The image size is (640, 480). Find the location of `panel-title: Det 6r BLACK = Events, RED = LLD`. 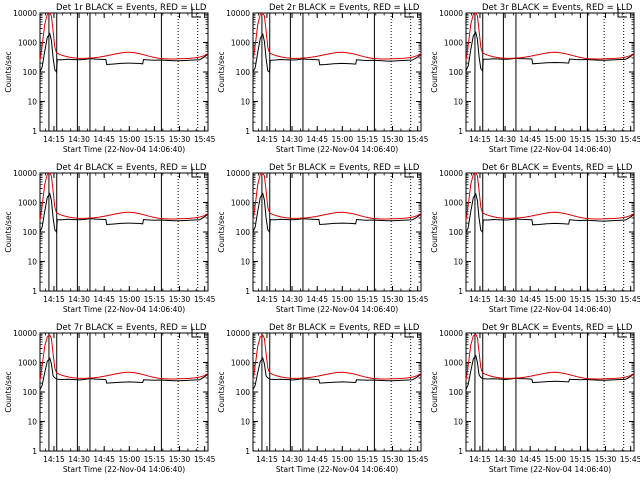

panel-title: Det 6r BLACK = Events, RED = LLD is located at coordinates (557, 168).